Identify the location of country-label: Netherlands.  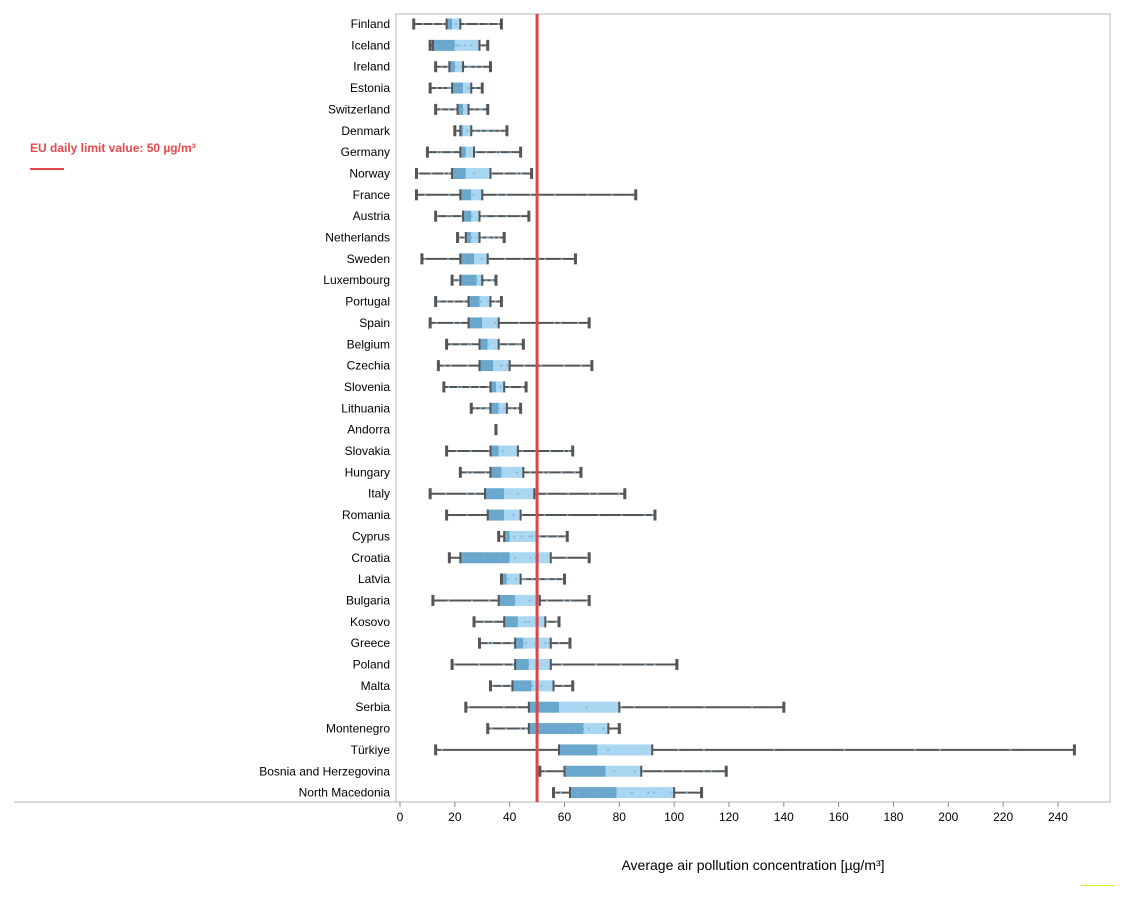
(357, 238).